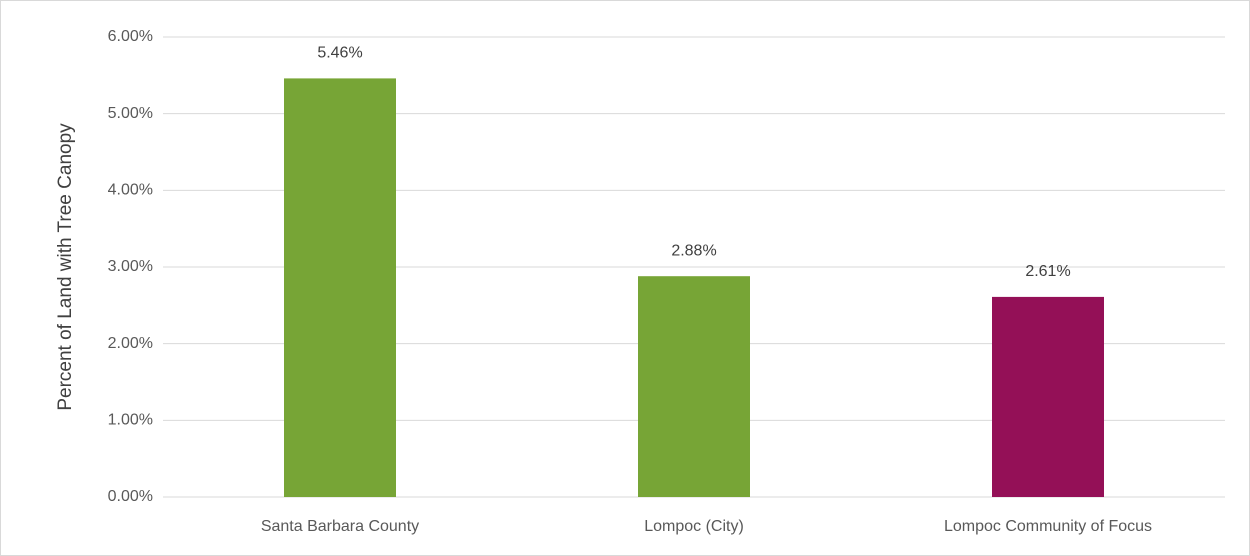 This screenshot has height=556, width=1250. I want to click on data-label: 2.88%, so click(693, 250).